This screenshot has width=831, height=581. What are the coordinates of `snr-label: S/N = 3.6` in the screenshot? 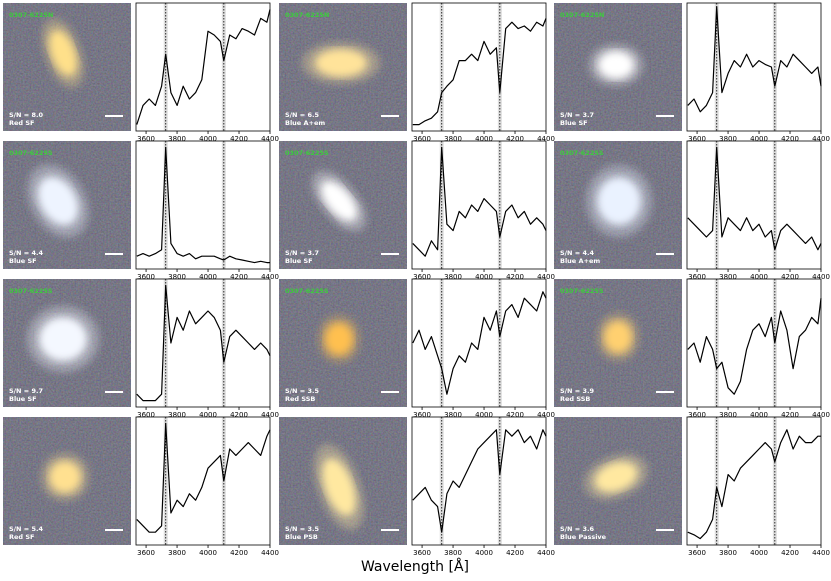 It's located at (577, 529).